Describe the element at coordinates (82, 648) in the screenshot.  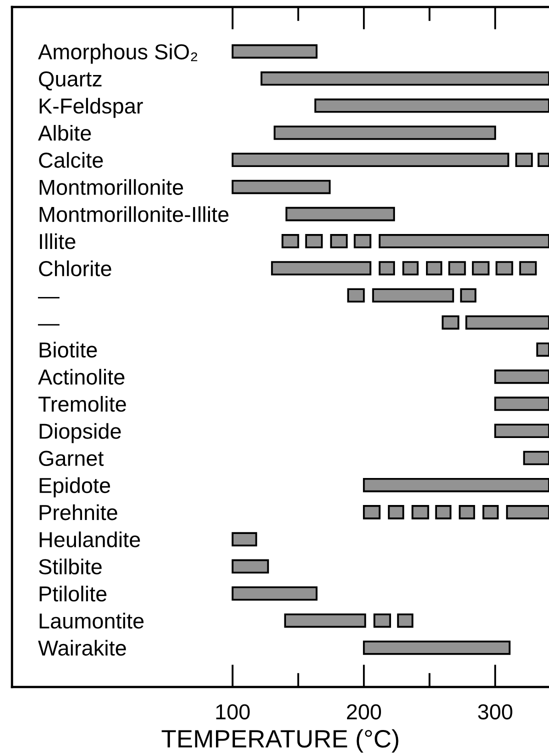
I see `y-tick-label: Wairakite` at that location.